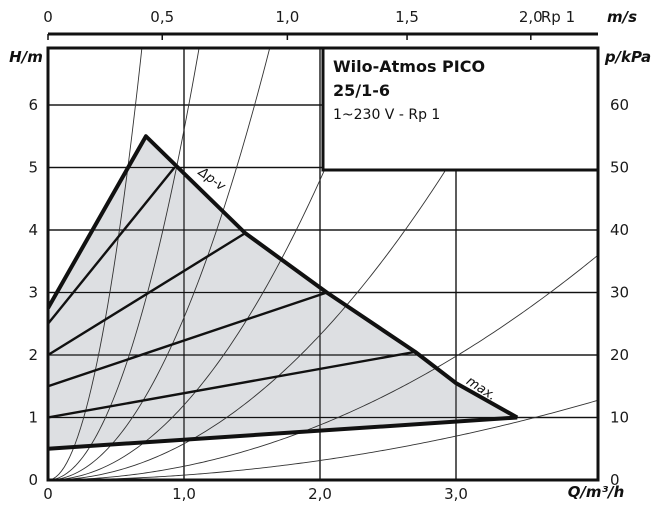 This screenshot has height=506, width=653. I want to click on top-tick-label: 1,0, so click(287, 17).